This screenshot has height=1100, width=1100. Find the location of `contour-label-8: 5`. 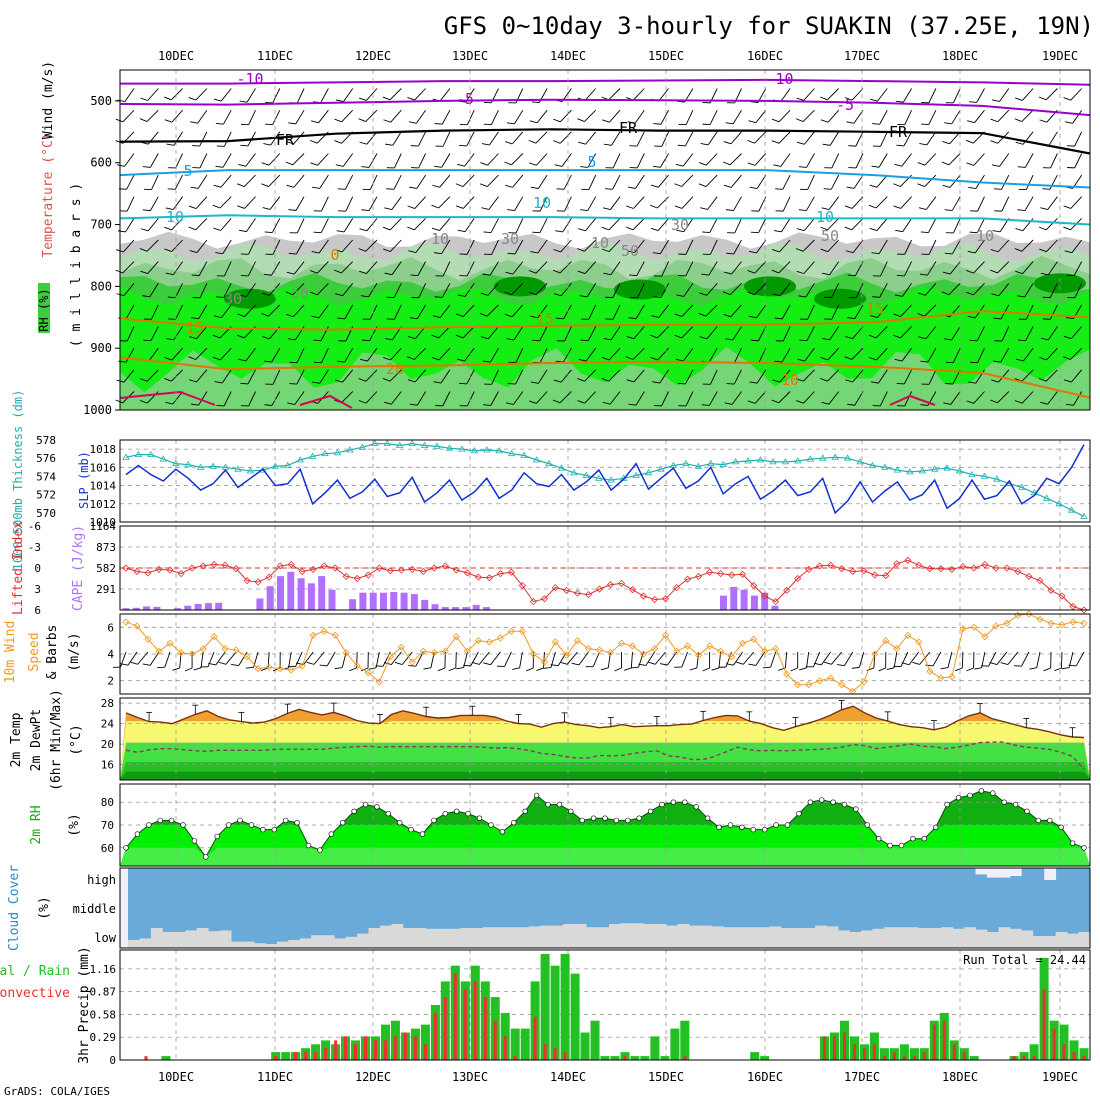

contour-label-8: 5 is located at coordinates (591, 162).